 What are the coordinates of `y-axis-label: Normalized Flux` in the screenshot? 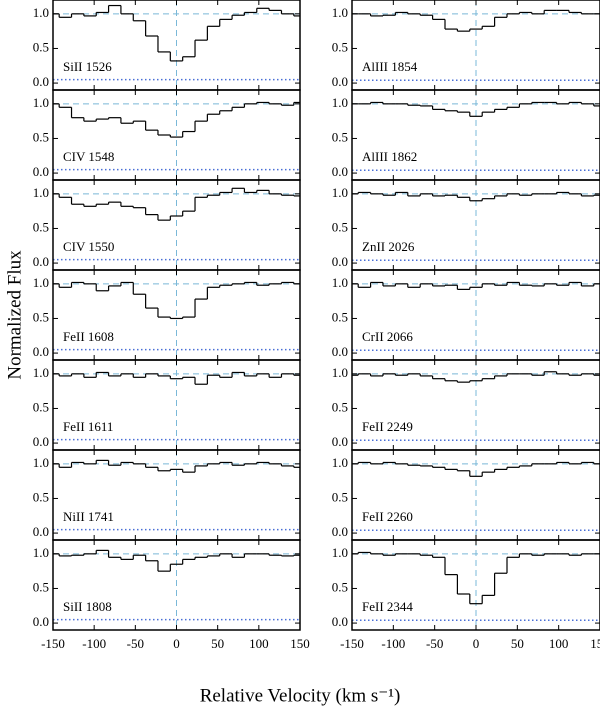 It's located at (14, 315).